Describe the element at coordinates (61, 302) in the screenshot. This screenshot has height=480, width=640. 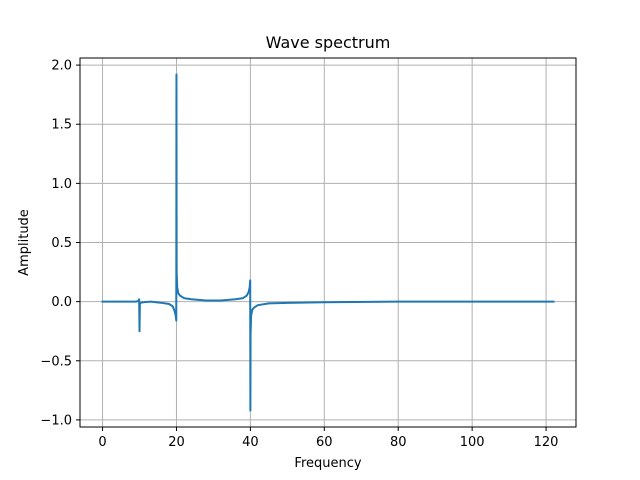
I see `y-tick-label: 0.0` at that location.